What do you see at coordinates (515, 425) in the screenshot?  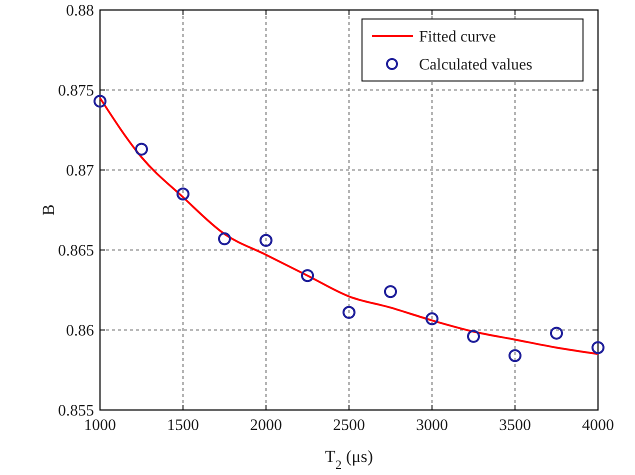 I see `x-tick-label: 3500` at bounding box center [515, 425].